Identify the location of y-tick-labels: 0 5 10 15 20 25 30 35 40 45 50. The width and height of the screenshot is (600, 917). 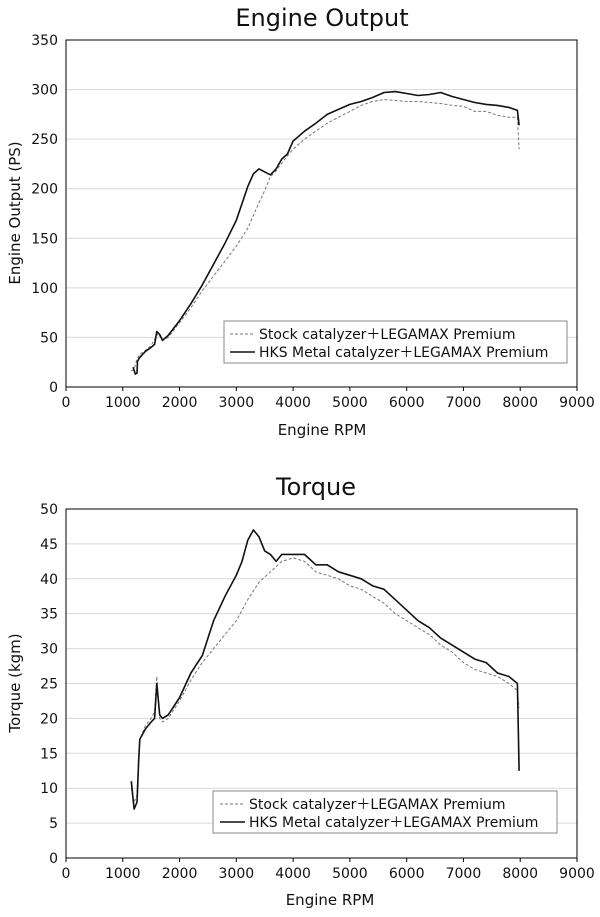
(49, 684).